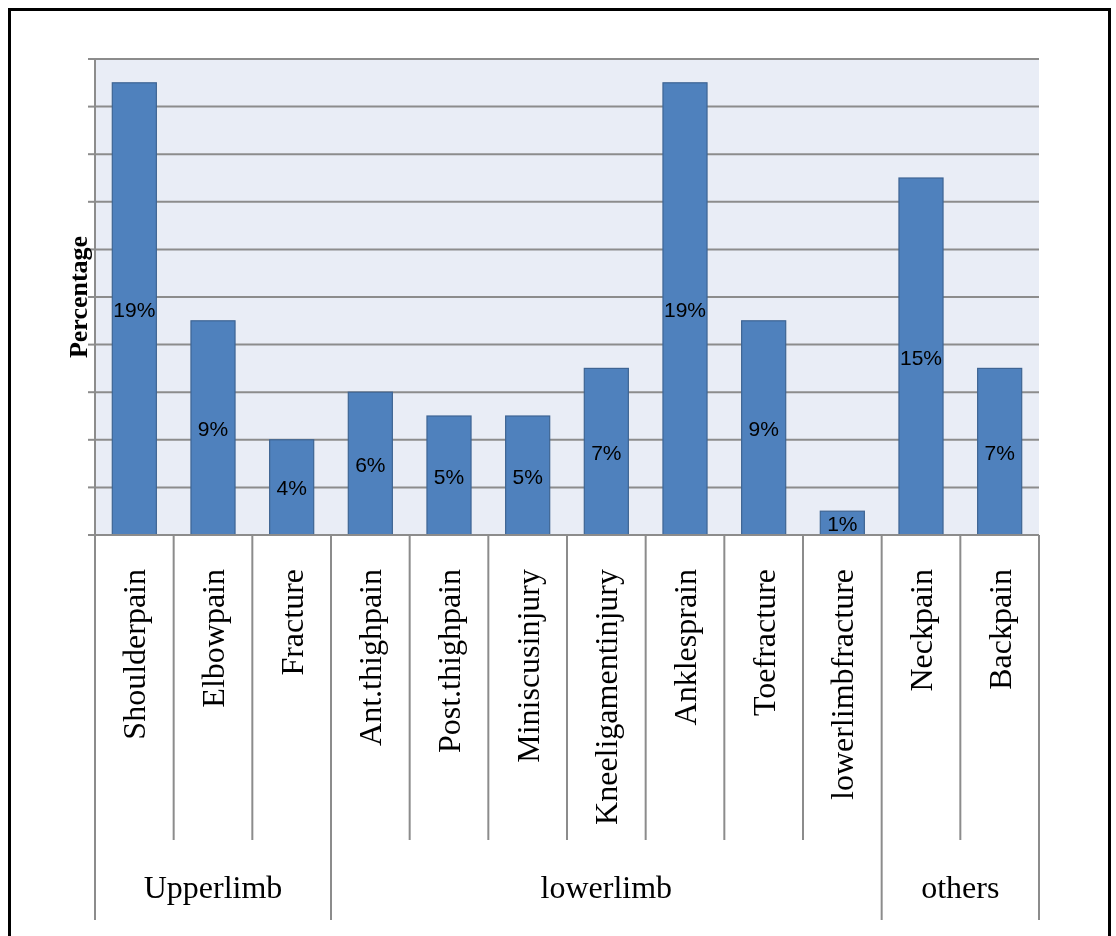  I want to click on data-label: 6%, so click(370, 464).